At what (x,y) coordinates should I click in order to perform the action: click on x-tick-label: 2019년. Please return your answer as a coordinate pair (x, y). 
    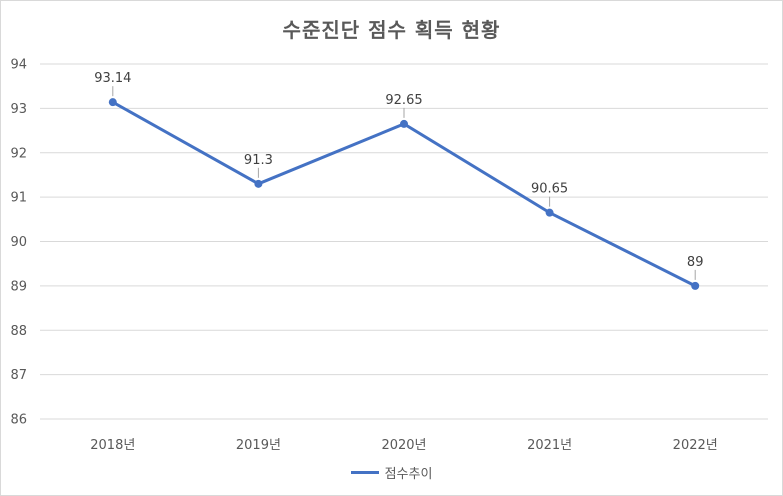
    Looking at the image, I should click on (258, 445).